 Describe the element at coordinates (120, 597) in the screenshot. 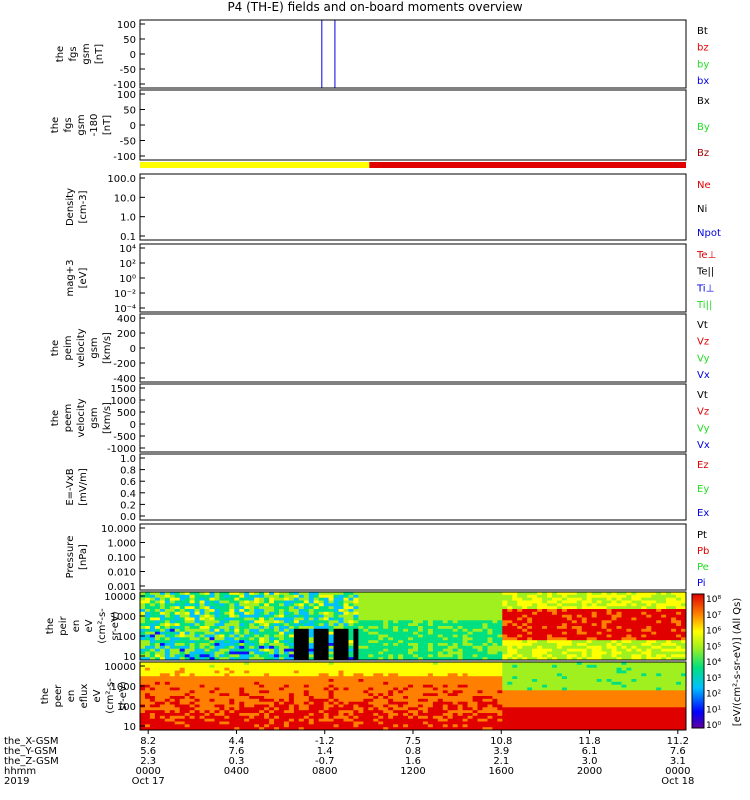

I see `ytick-label: 10000` at that location.